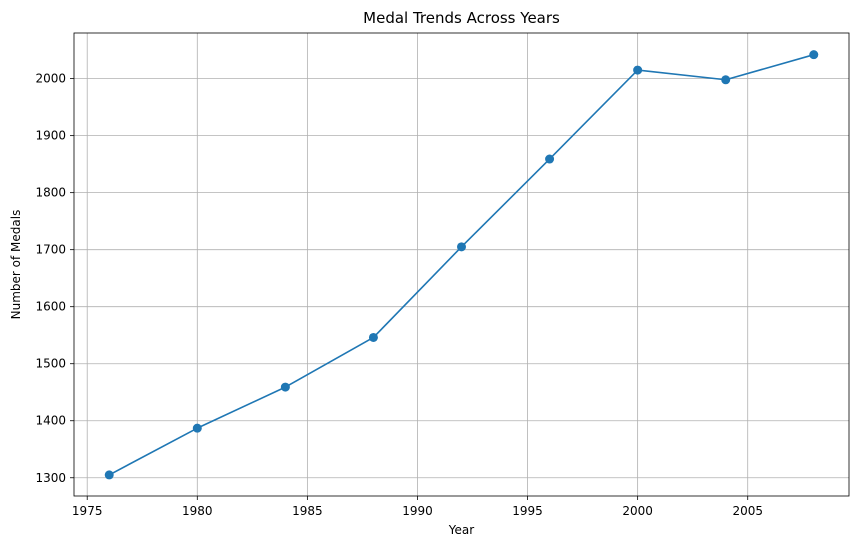 This screenshot has width=859, height=547. Describe the element at coordinates (461, 530) in the screenshot. I see `x-axis-label: Year` at that location.